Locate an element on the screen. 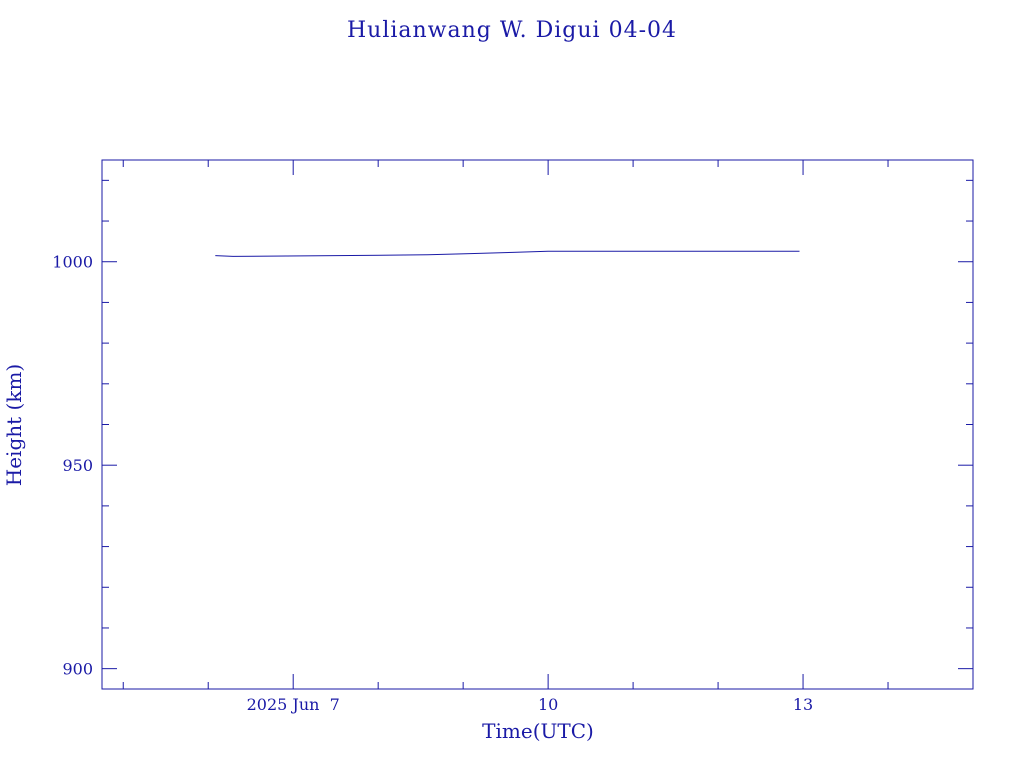  y-axis-label: Height (km) is located at coordinates (14, 425).